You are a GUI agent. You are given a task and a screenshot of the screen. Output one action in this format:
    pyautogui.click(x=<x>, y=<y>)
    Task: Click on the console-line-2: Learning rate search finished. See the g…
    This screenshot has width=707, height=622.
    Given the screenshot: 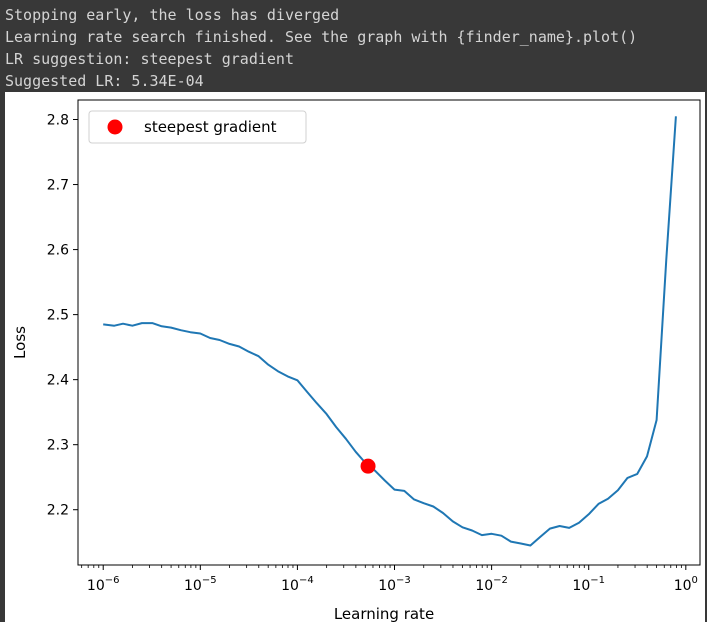 What is the action you would take?
    pyautogui.click(x=321, y=37)
    